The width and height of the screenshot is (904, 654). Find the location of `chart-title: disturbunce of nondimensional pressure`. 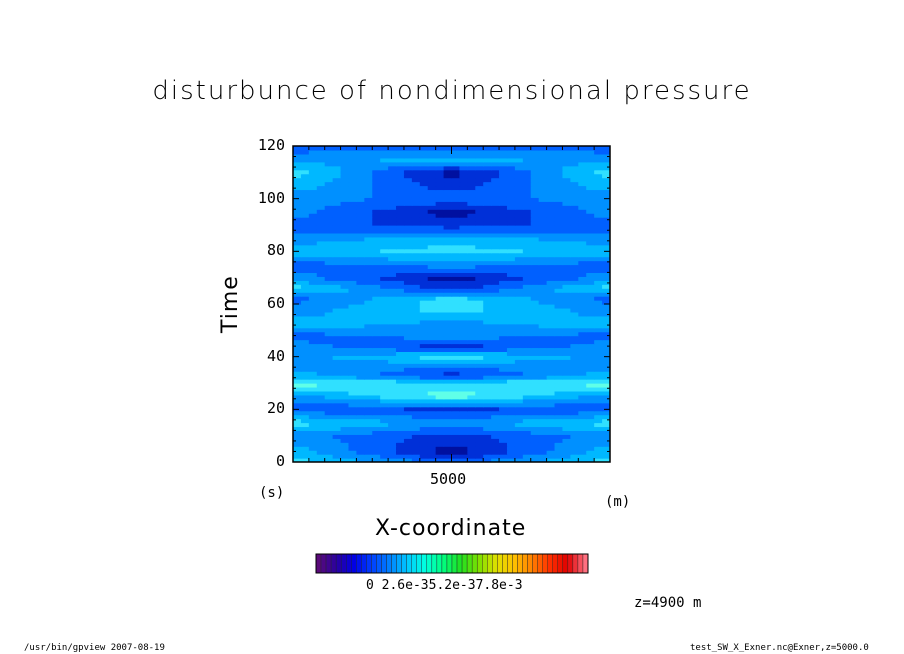

chart-title: disturbunce of nondimensional pressure is located at coordinates (452, 91).